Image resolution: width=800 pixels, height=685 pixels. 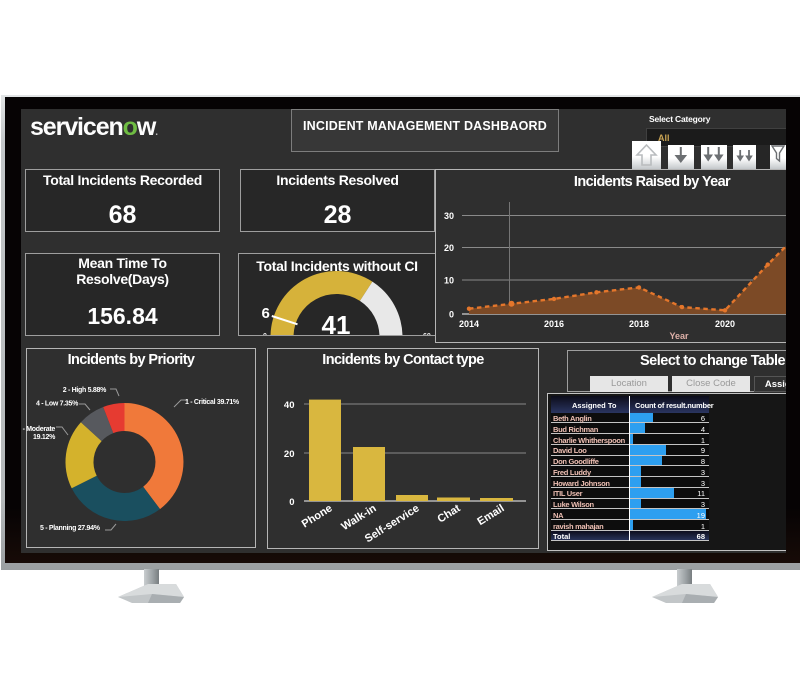 I want to click on svg-text: 6, so click(x=266, y=313).